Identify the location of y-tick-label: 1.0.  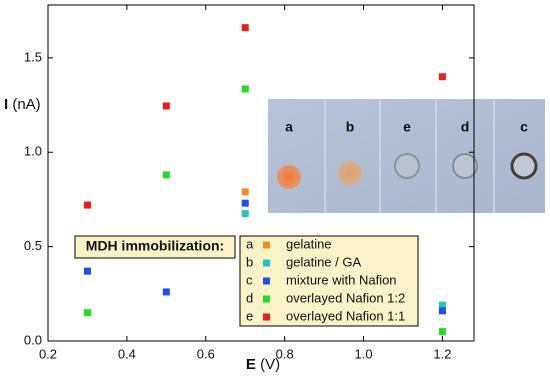
(33, 151).